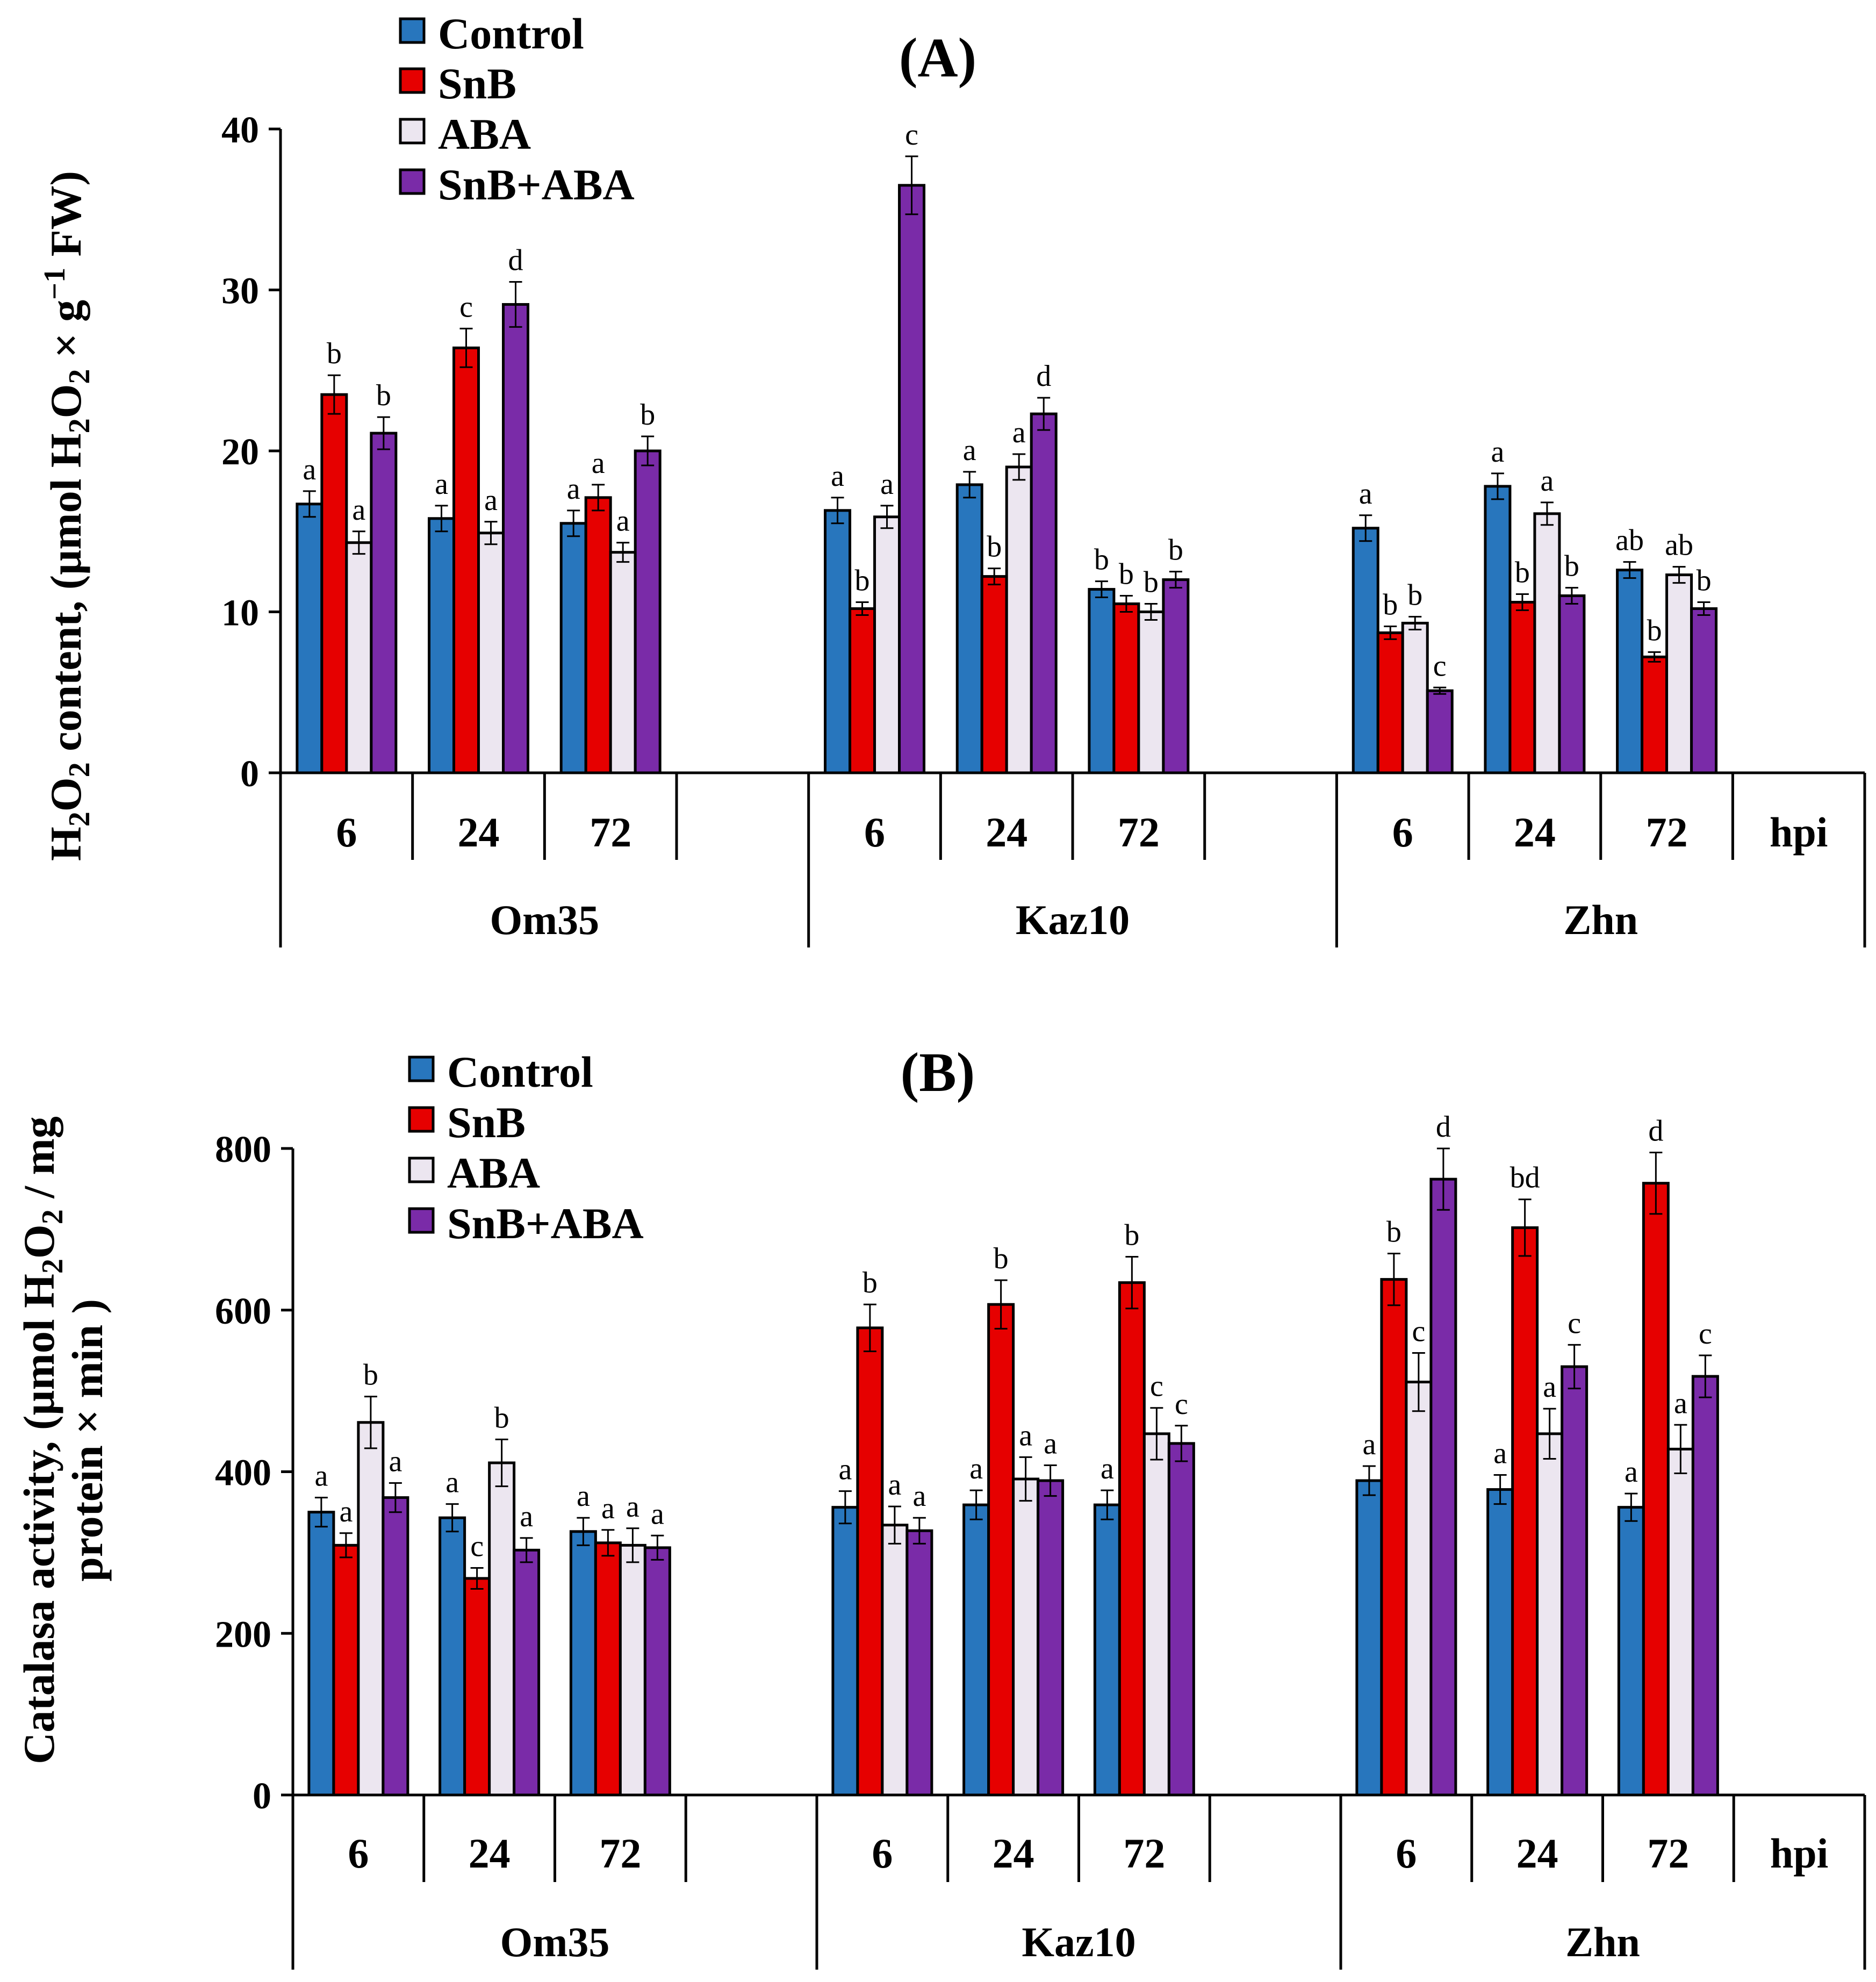 The height and width of the screenshot is (1982, 1876). What do you see at coordinates (240, 613) in the screenshot?
I see `panel-a-y-tick-label: 10` at bounding box center [240, 613].